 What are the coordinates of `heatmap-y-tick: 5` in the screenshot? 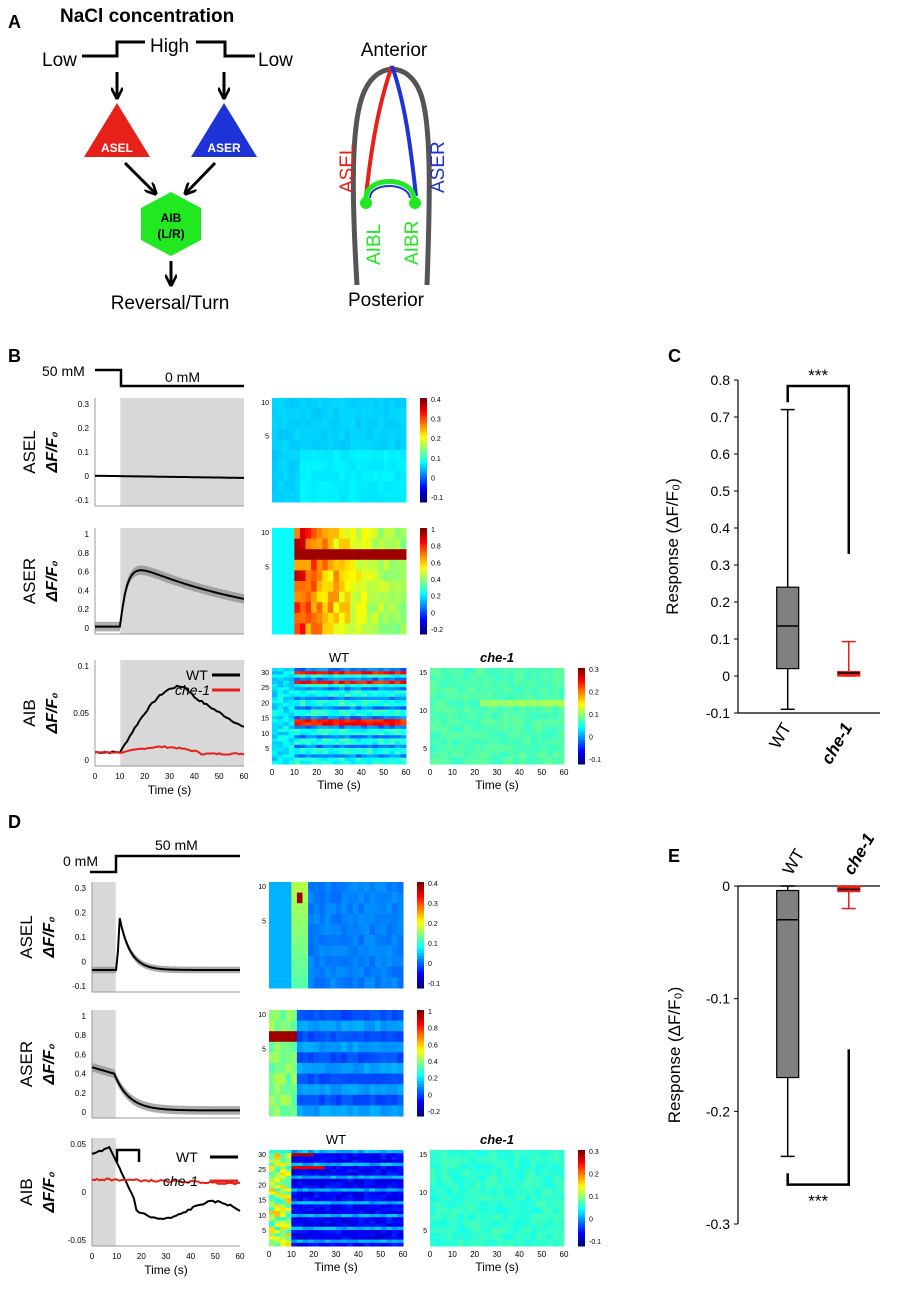 It's located at (264, 921).